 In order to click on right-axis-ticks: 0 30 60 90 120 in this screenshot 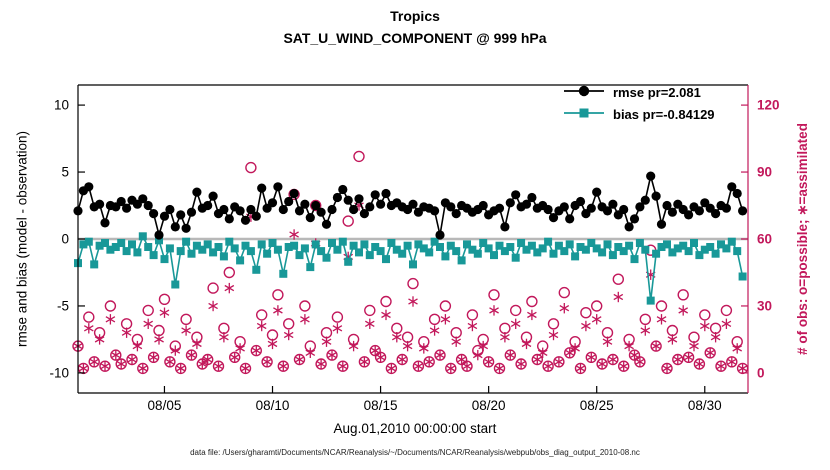, I will do `click(760, 239)`.